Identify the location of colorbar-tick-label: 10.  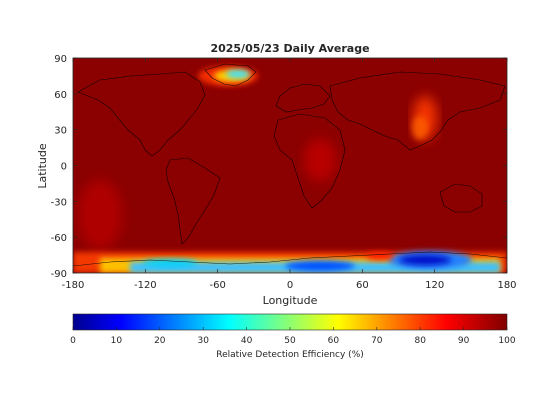
(117, 341).